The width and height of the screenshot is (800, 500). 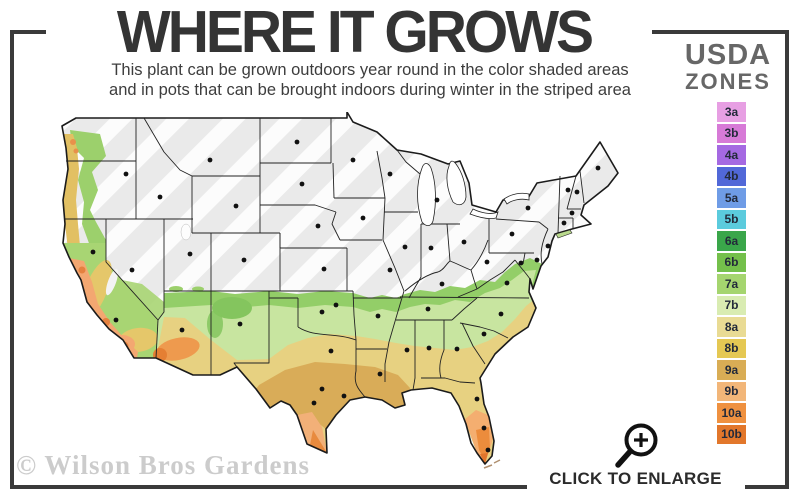 What do you see at coordinates (268, 487) in the screenshot?
I see `frame-bottom-left` at bounding box center [268, 487].